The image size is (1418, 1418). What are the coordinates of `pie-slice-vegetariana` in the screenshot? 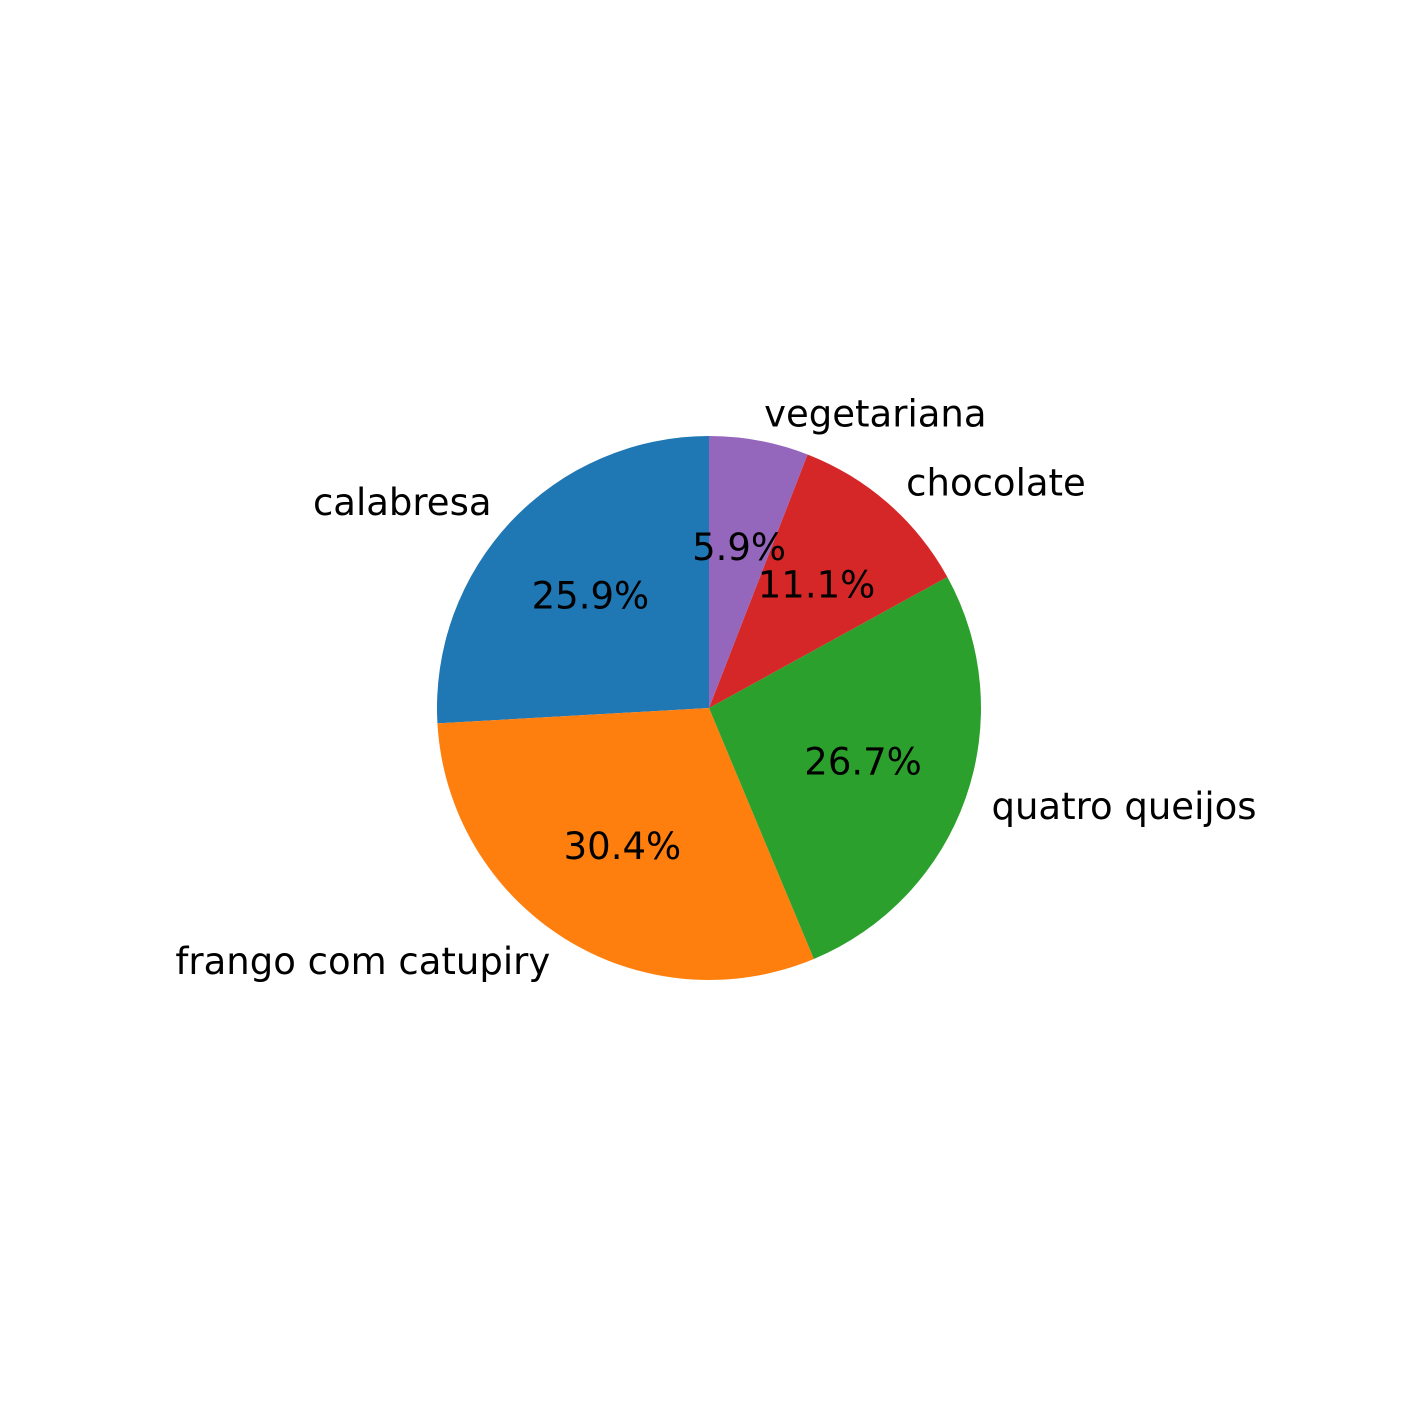 It's located at (758, 572).